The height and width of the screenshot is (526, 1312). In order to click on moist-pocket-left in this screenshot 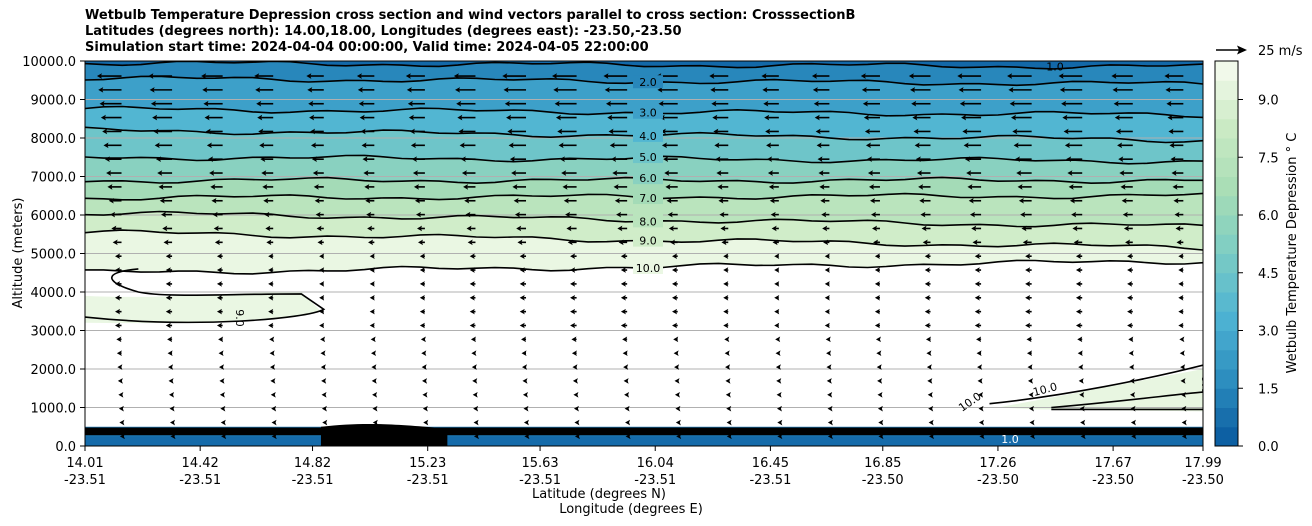, I will do `click(203, 308)`.